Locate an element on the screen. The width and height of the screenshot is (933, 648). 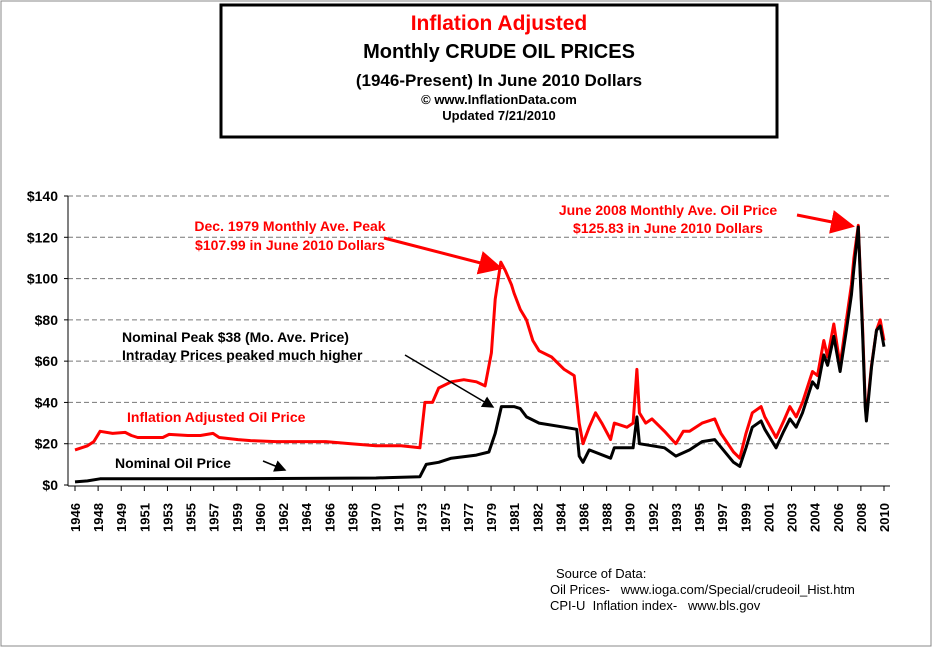
title-box is located at coordinates (499, 71).